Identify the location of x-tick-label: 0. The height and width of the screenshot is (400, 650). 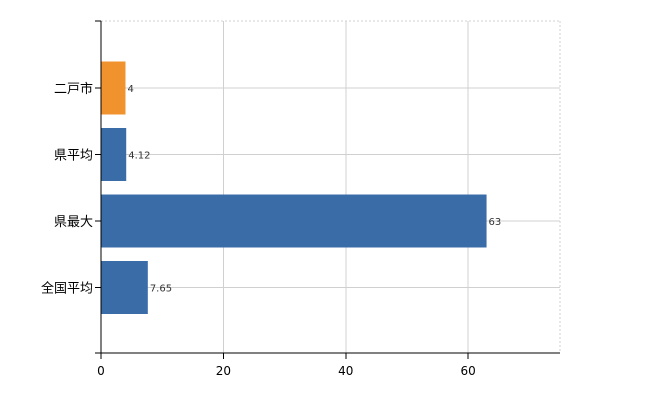
(101, 371).